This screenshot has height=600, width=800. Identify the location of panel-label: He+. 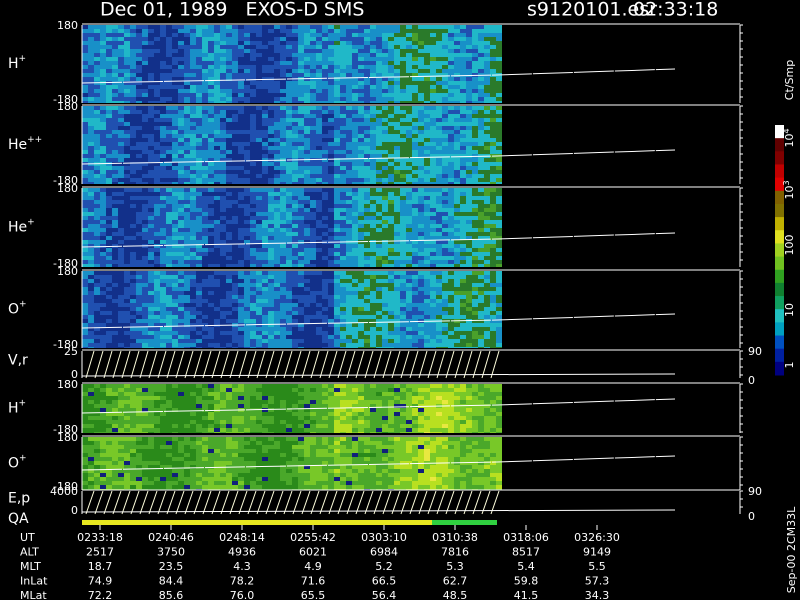
(21, 226).